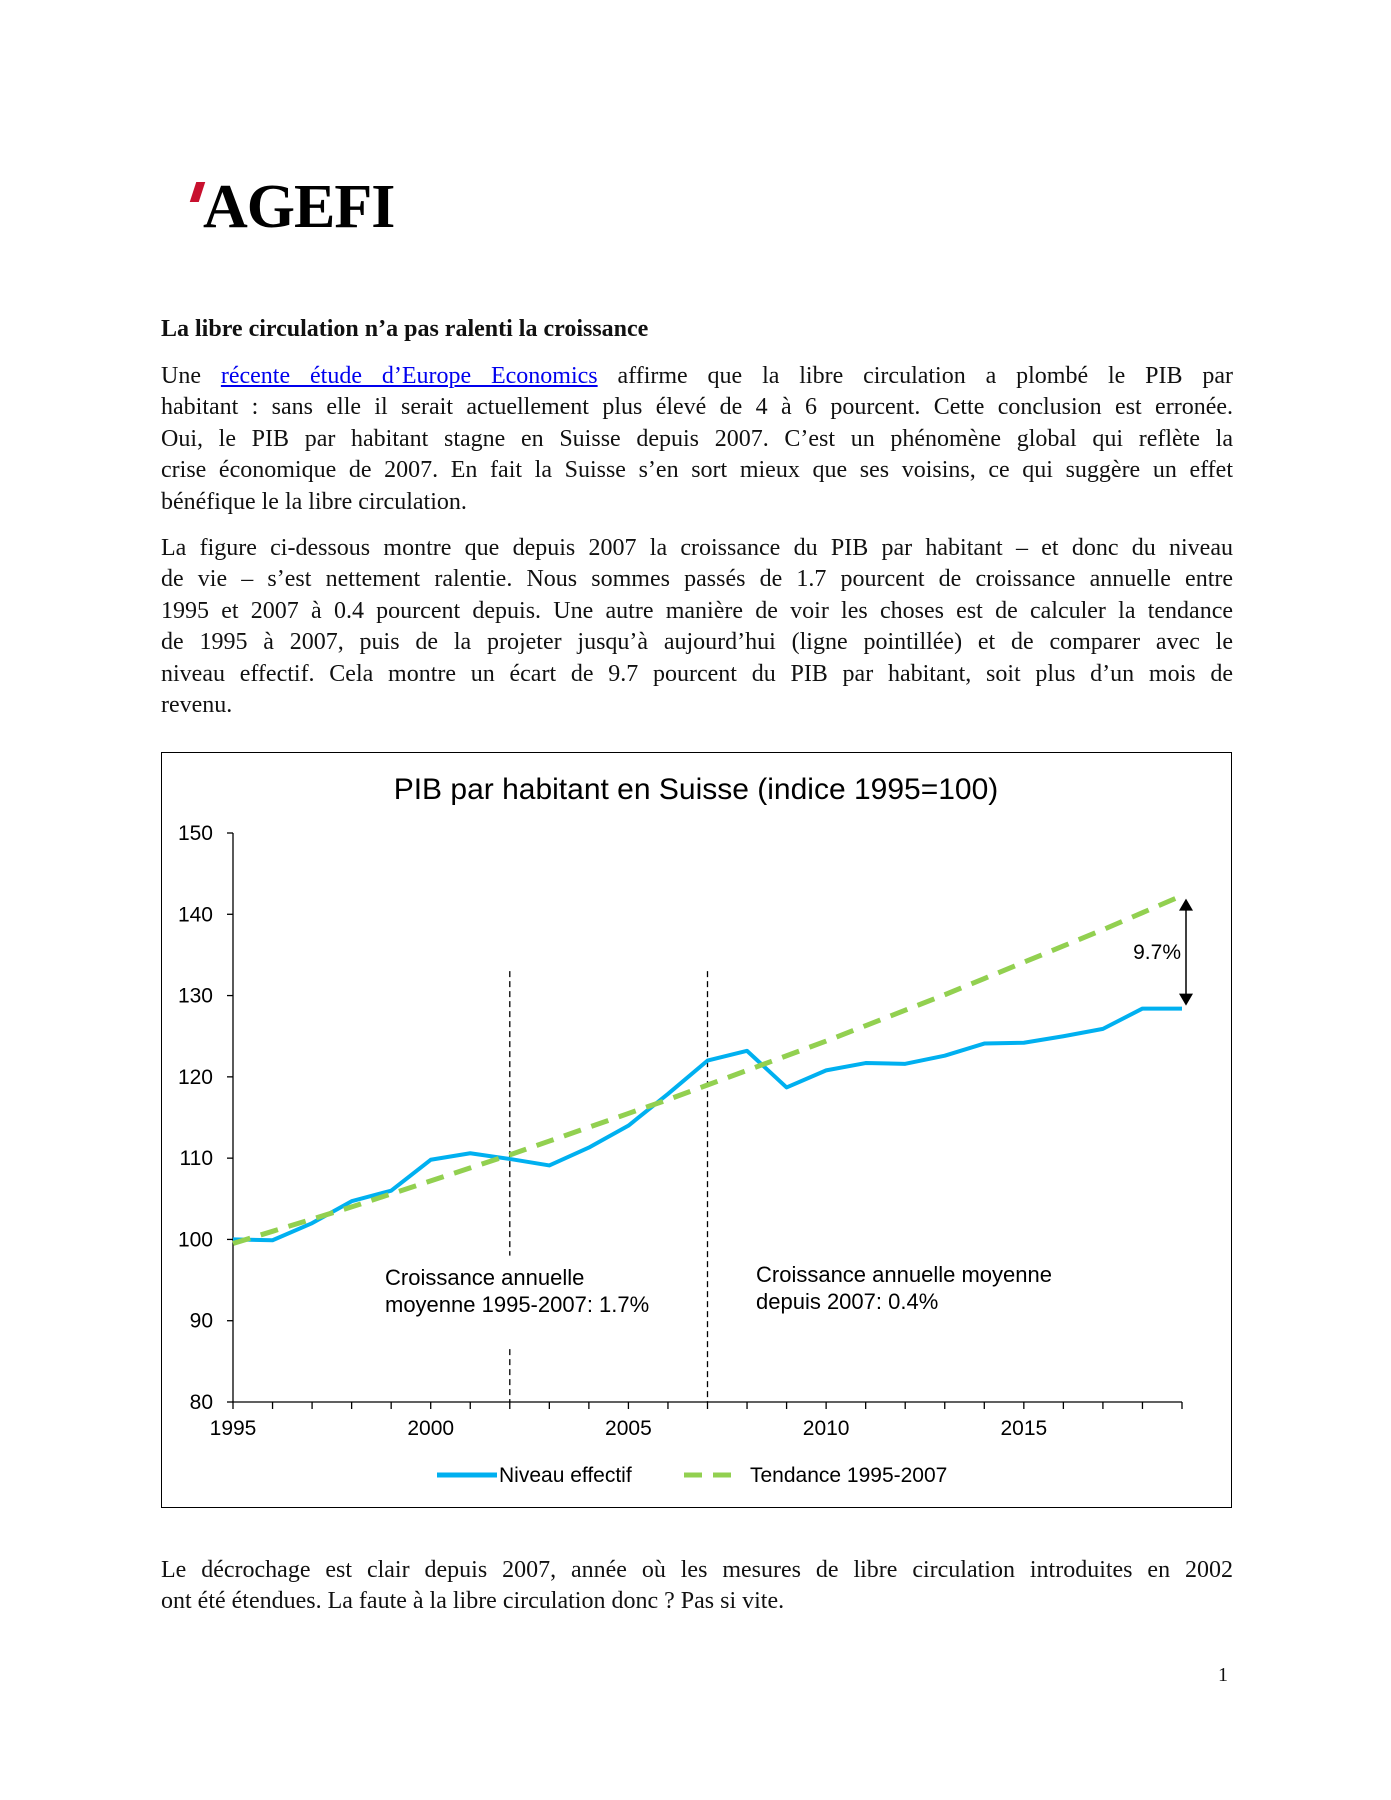 This screenshot has width=1391, height=1800. Describe the element at coordinates (195, 1077) in the screenshot. I see `y-tick-label: 120` at that location.